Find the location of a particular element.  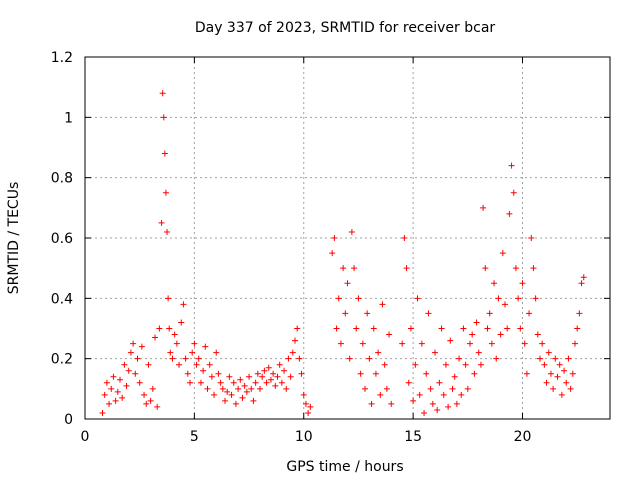

x-tick-label: 0 is located at coordinates (85, 437).